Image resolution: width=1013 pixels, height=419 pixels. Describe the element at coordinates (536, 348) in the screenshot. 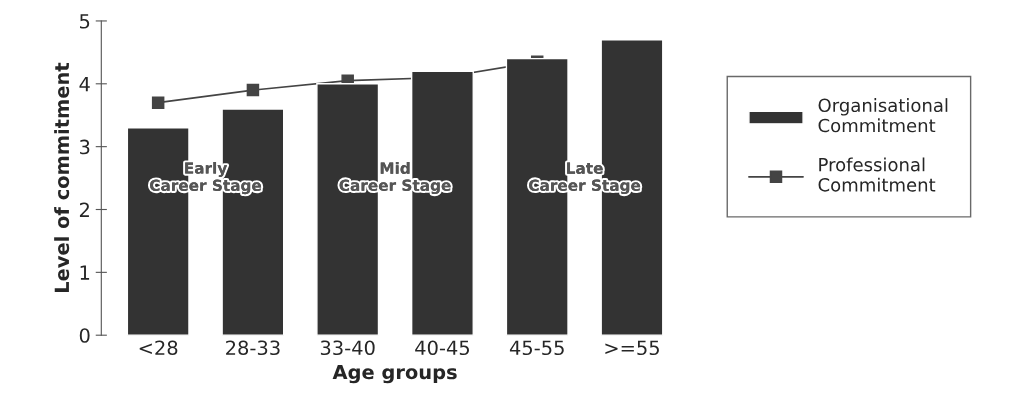

I see `x-tick-label: 45-55` at that location.